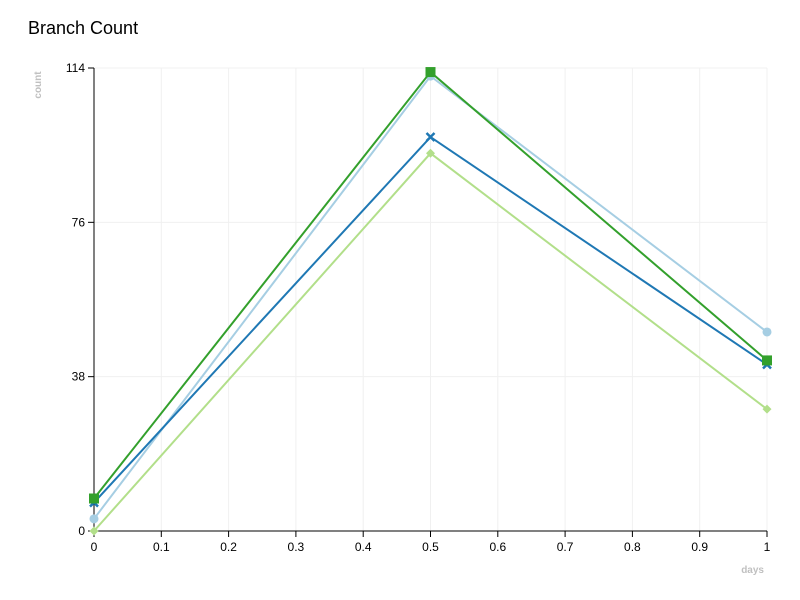 The height and width of the screenshot is (600, 800). Describe the element at coordinates (699, 547) in the screenshot. I see `x-tick-label: 0.9` at that location.